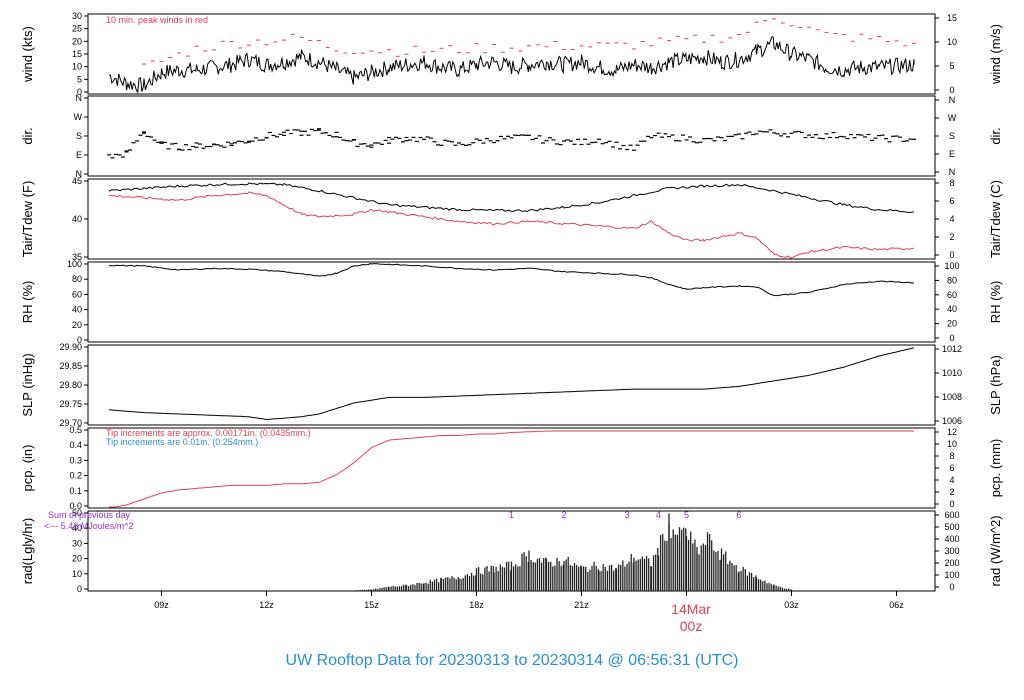 The width and height of the screenshot is (1024, 700). I want to click on pcp-right-tick-label: 4, so click(951, 480).